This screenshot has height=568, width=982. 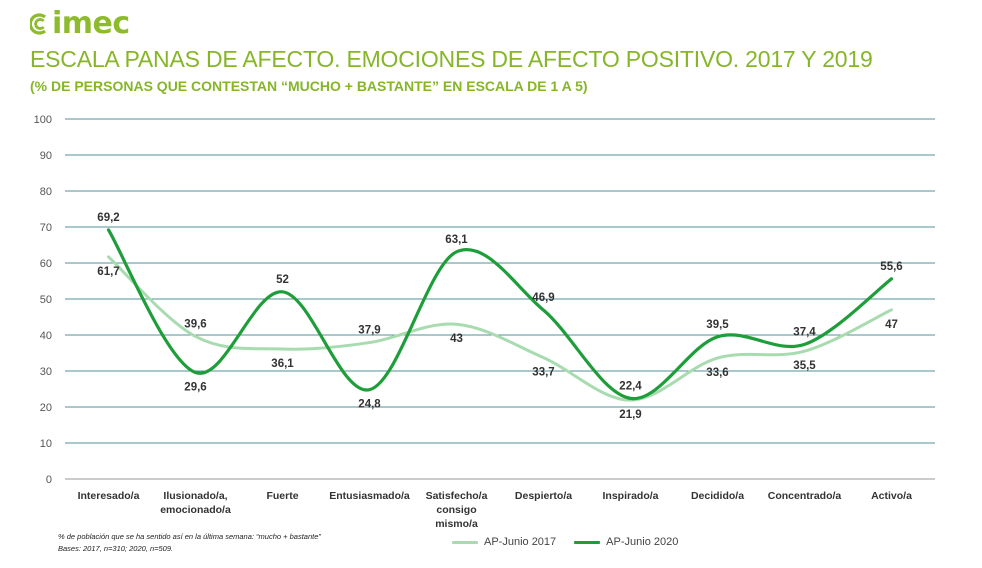 I want to click on footnote-line-2: Bases: 2017, n=310; 2020, n=509., so click(x=116, y=548).